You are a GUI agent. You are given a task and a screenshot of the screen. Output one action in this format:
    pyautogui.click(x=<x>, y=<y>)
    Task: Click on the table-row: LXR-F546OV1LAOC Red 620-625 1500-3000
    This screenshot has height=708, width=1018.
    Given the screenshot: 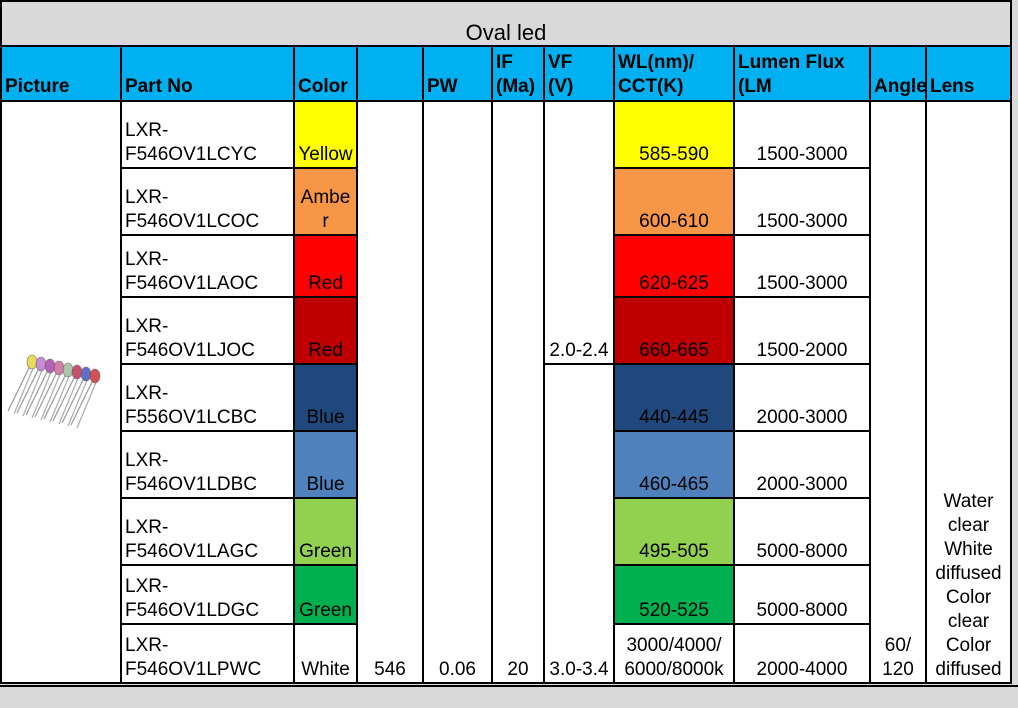 What is the action you would take?
    pyautogui.click(x=506, y=266)
    